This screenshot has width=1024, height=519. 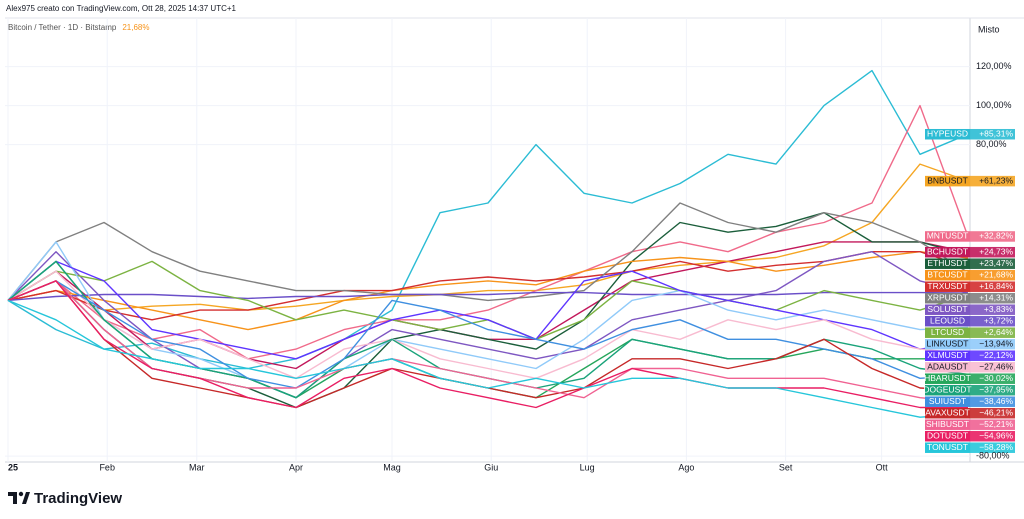 What do you see at coordinates (996, 366) in the screenshot?
I see `value-label: −27,46%` at bounding box center [996, 366].